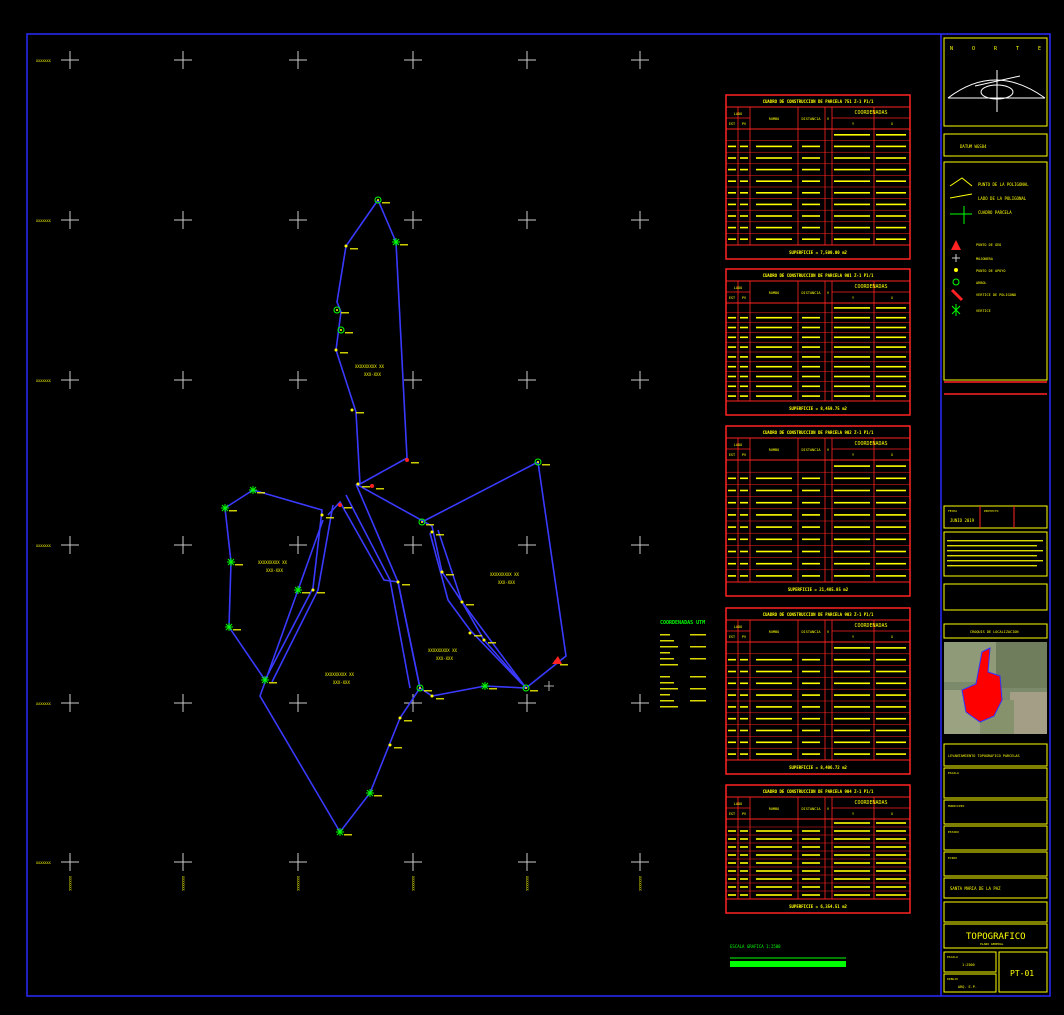 This screenshot has width=1064, height=1015. I want to click on escala-value: 1:2500, so click(968, 965).